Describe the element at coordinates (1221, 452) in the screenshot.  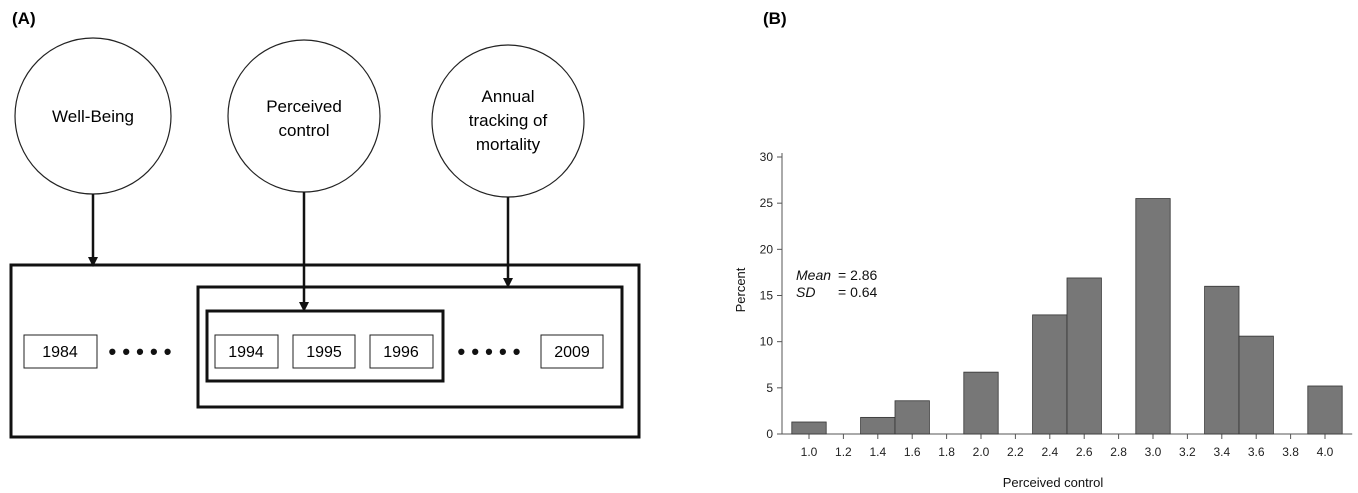
I see `x-tick-label: 3.4` at that location.